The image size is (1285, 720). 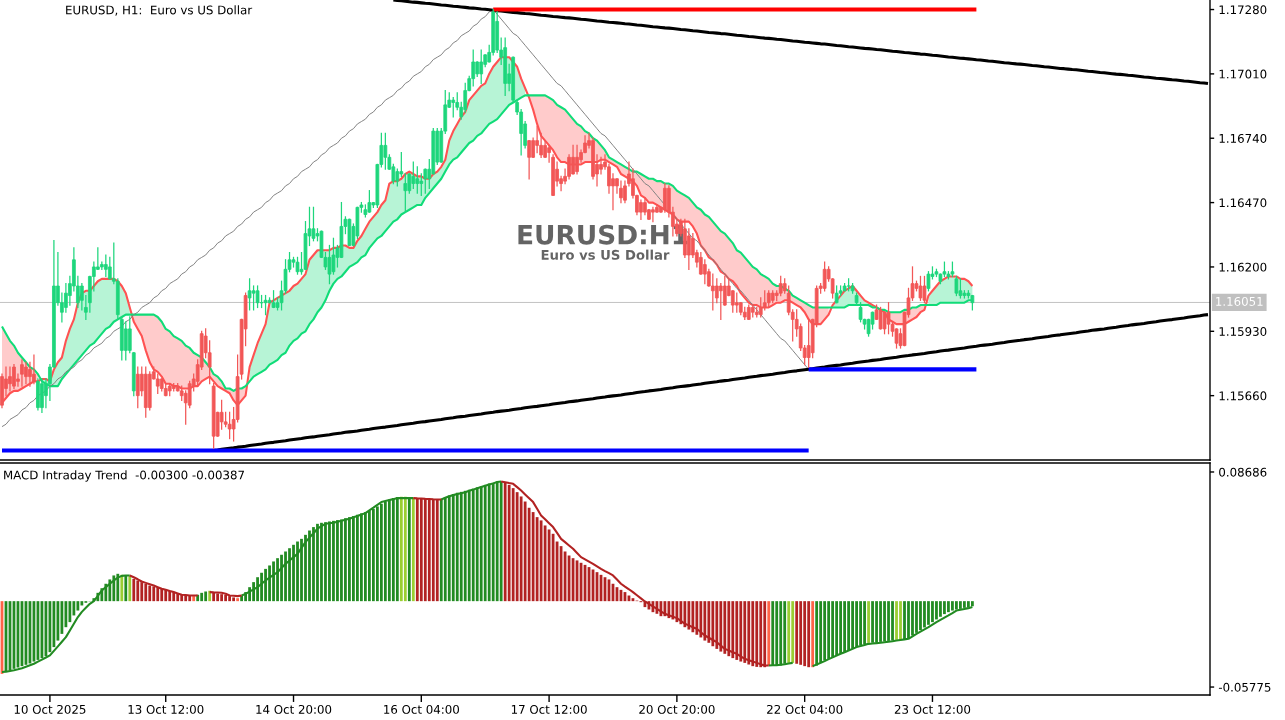 I want to click on text: MACD Intraday Trend -0.00300 -0.00387, so click(x=124, y=476).